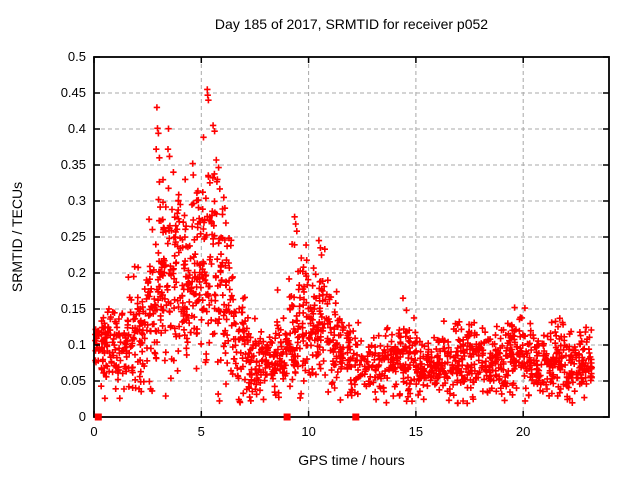 Image resolution: width=640 pixels, height=480 pixels. I want to click on y-tick-label: 0.3, so click(76, 200).